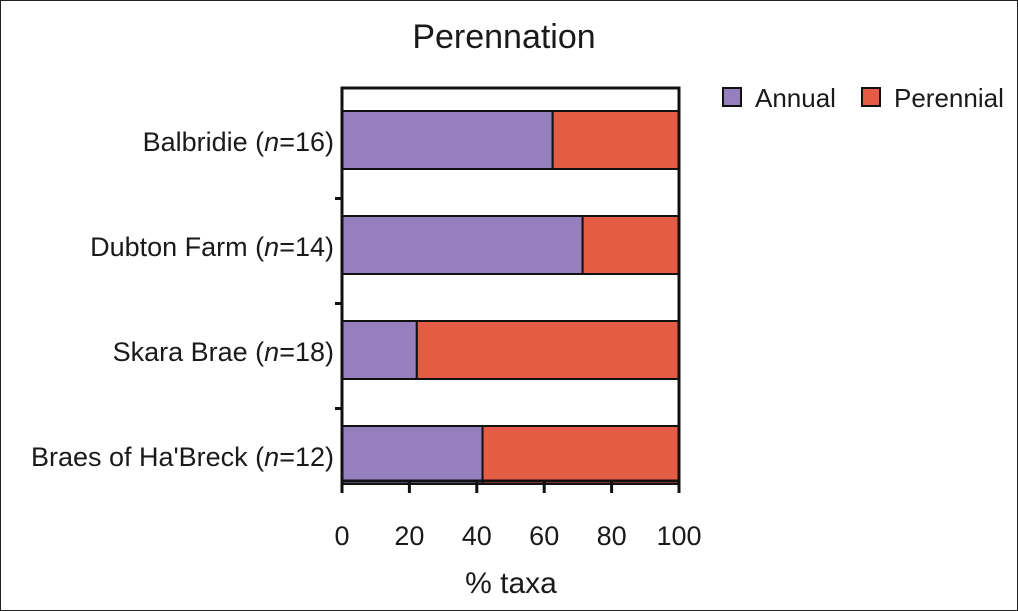  I want to click on chart-title: Perennation, so click(503, 37).